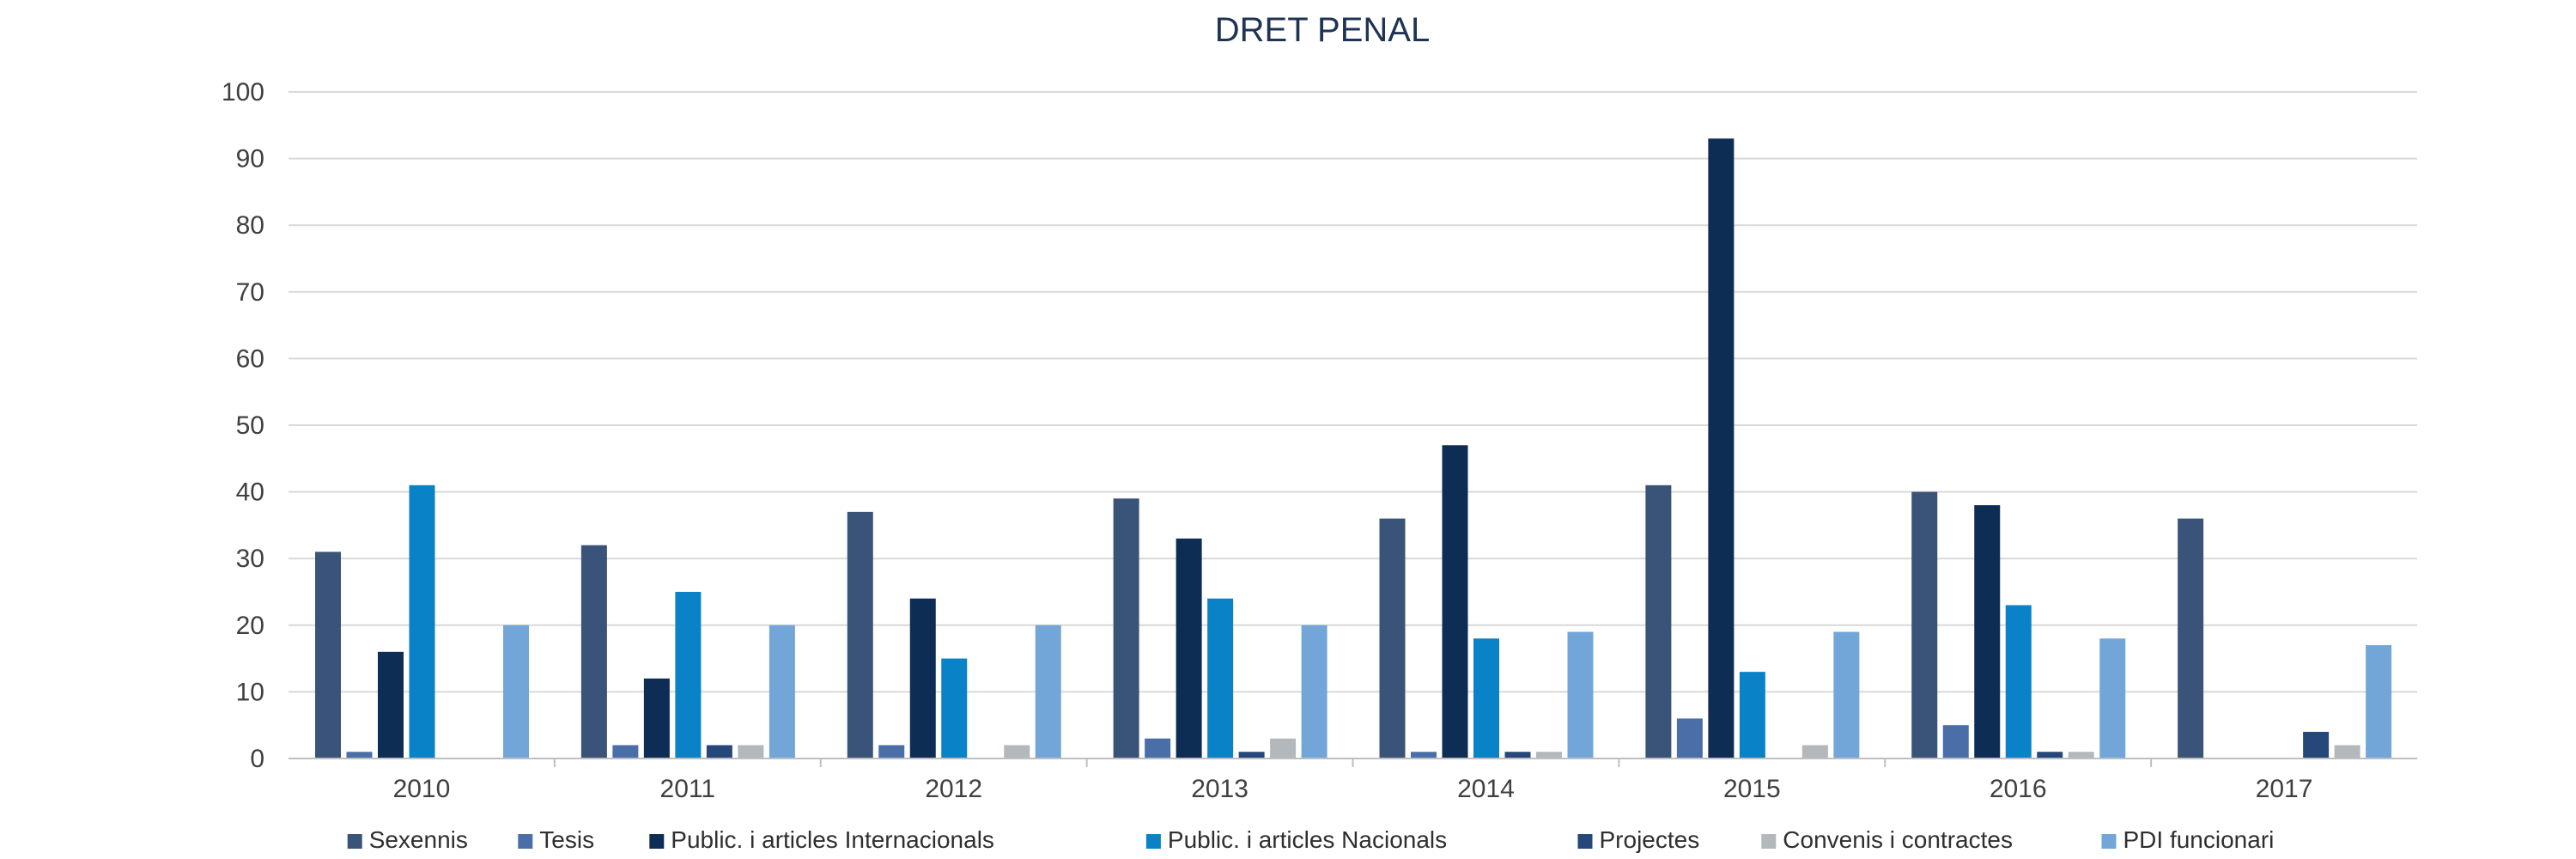 Image resolution: width=2576 pixels, height=859 pixels. Describe the element at coordinates (422, 789) in the screenshot. I see `x-tick-label: 2010` at that location.